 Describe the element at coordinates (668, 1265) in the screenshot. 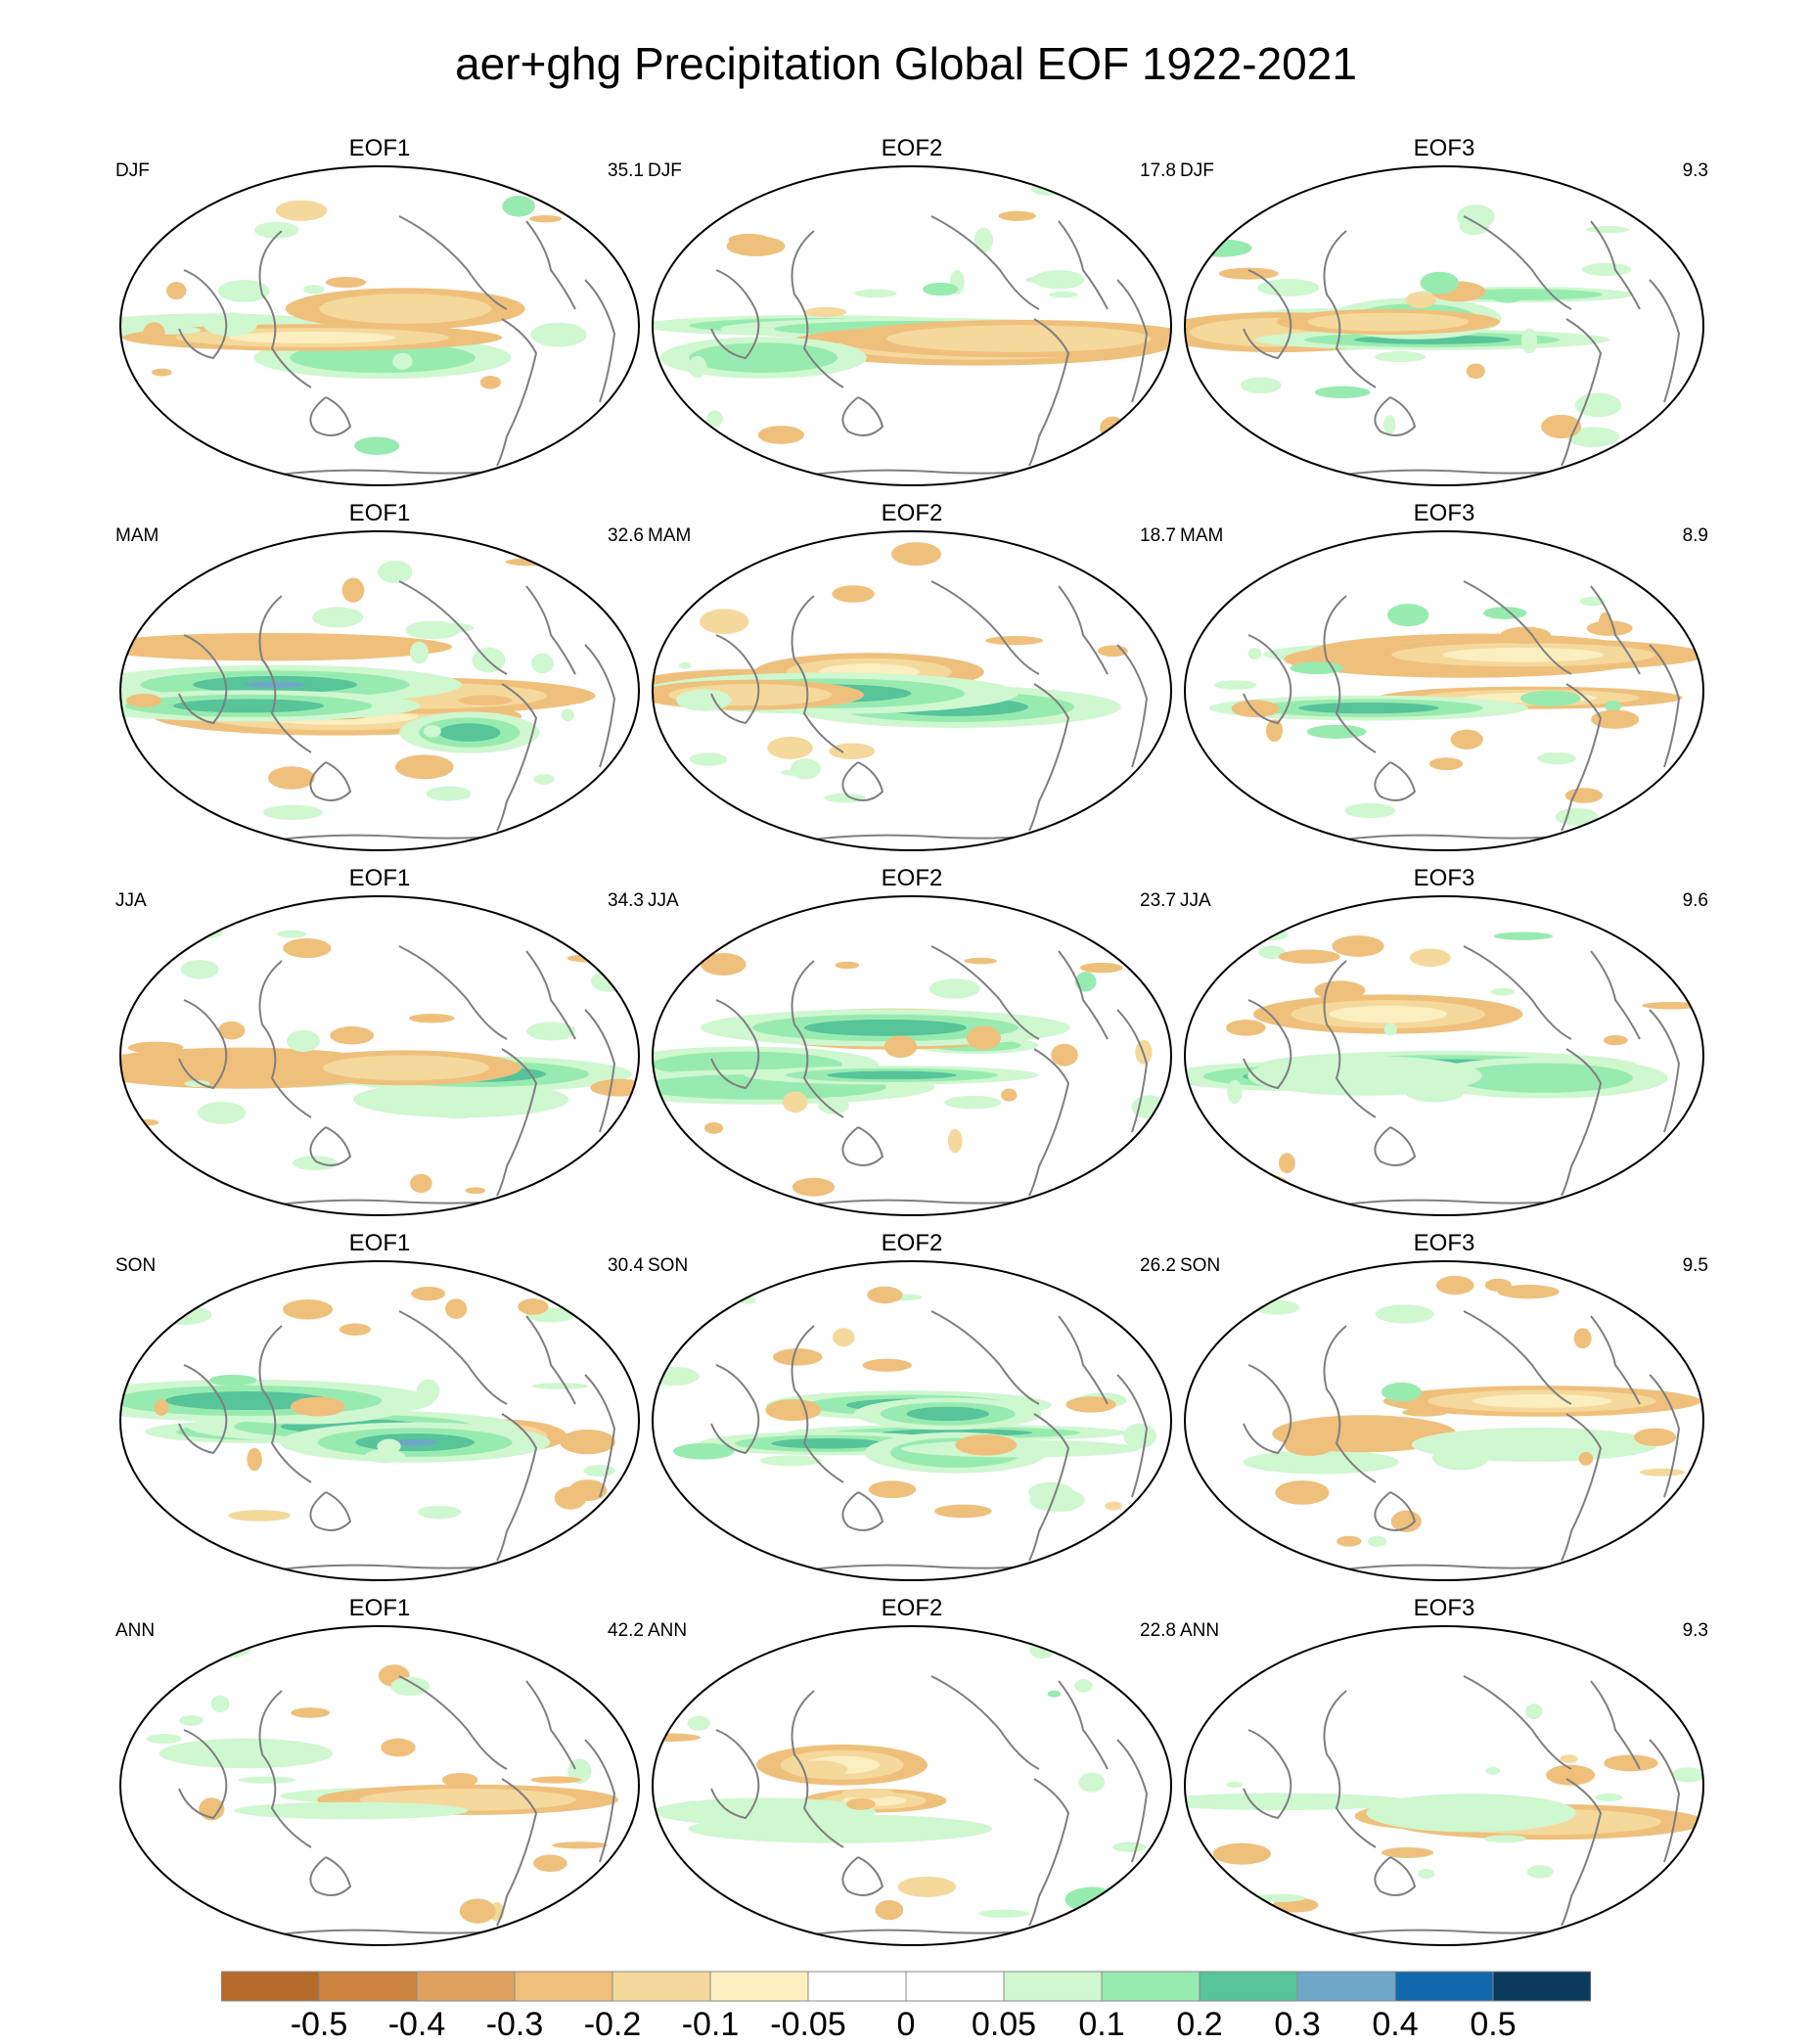

I see `panel-season-label: SON` at that location.